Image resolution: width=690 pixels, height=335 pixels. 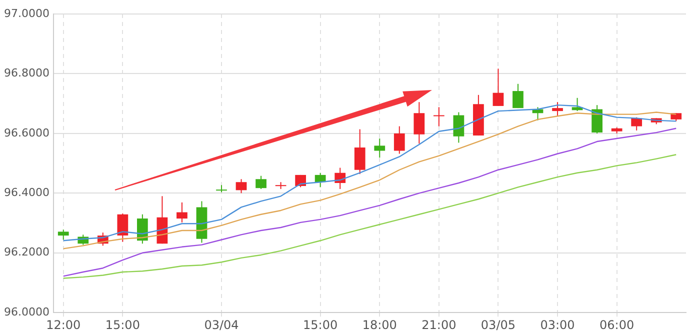 What do you see at coordinates (27, 311) in the screenshot?
I see `y-tick-label: 96.0000` at bounding box center [27, 311].